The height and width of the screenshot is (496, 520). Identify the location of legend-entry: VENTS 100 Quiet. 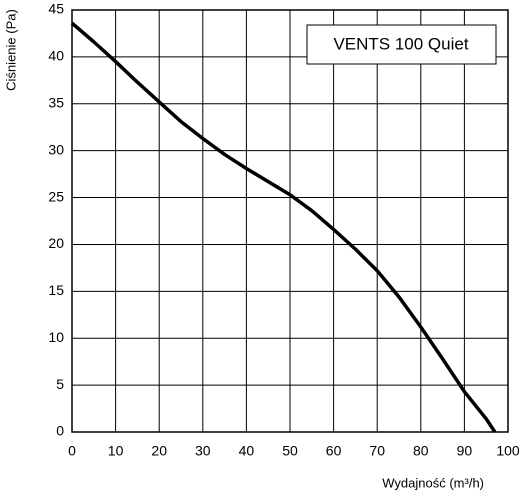
(400, 43).